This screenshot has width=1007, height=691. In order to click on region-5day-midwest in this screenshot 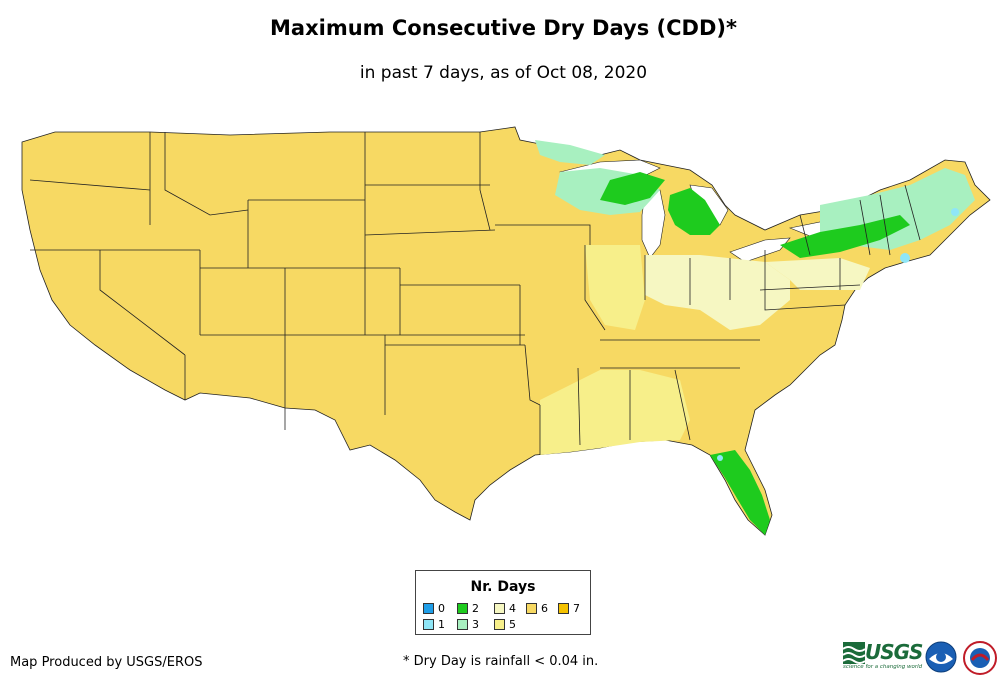, I will do `click(615, 287)`.